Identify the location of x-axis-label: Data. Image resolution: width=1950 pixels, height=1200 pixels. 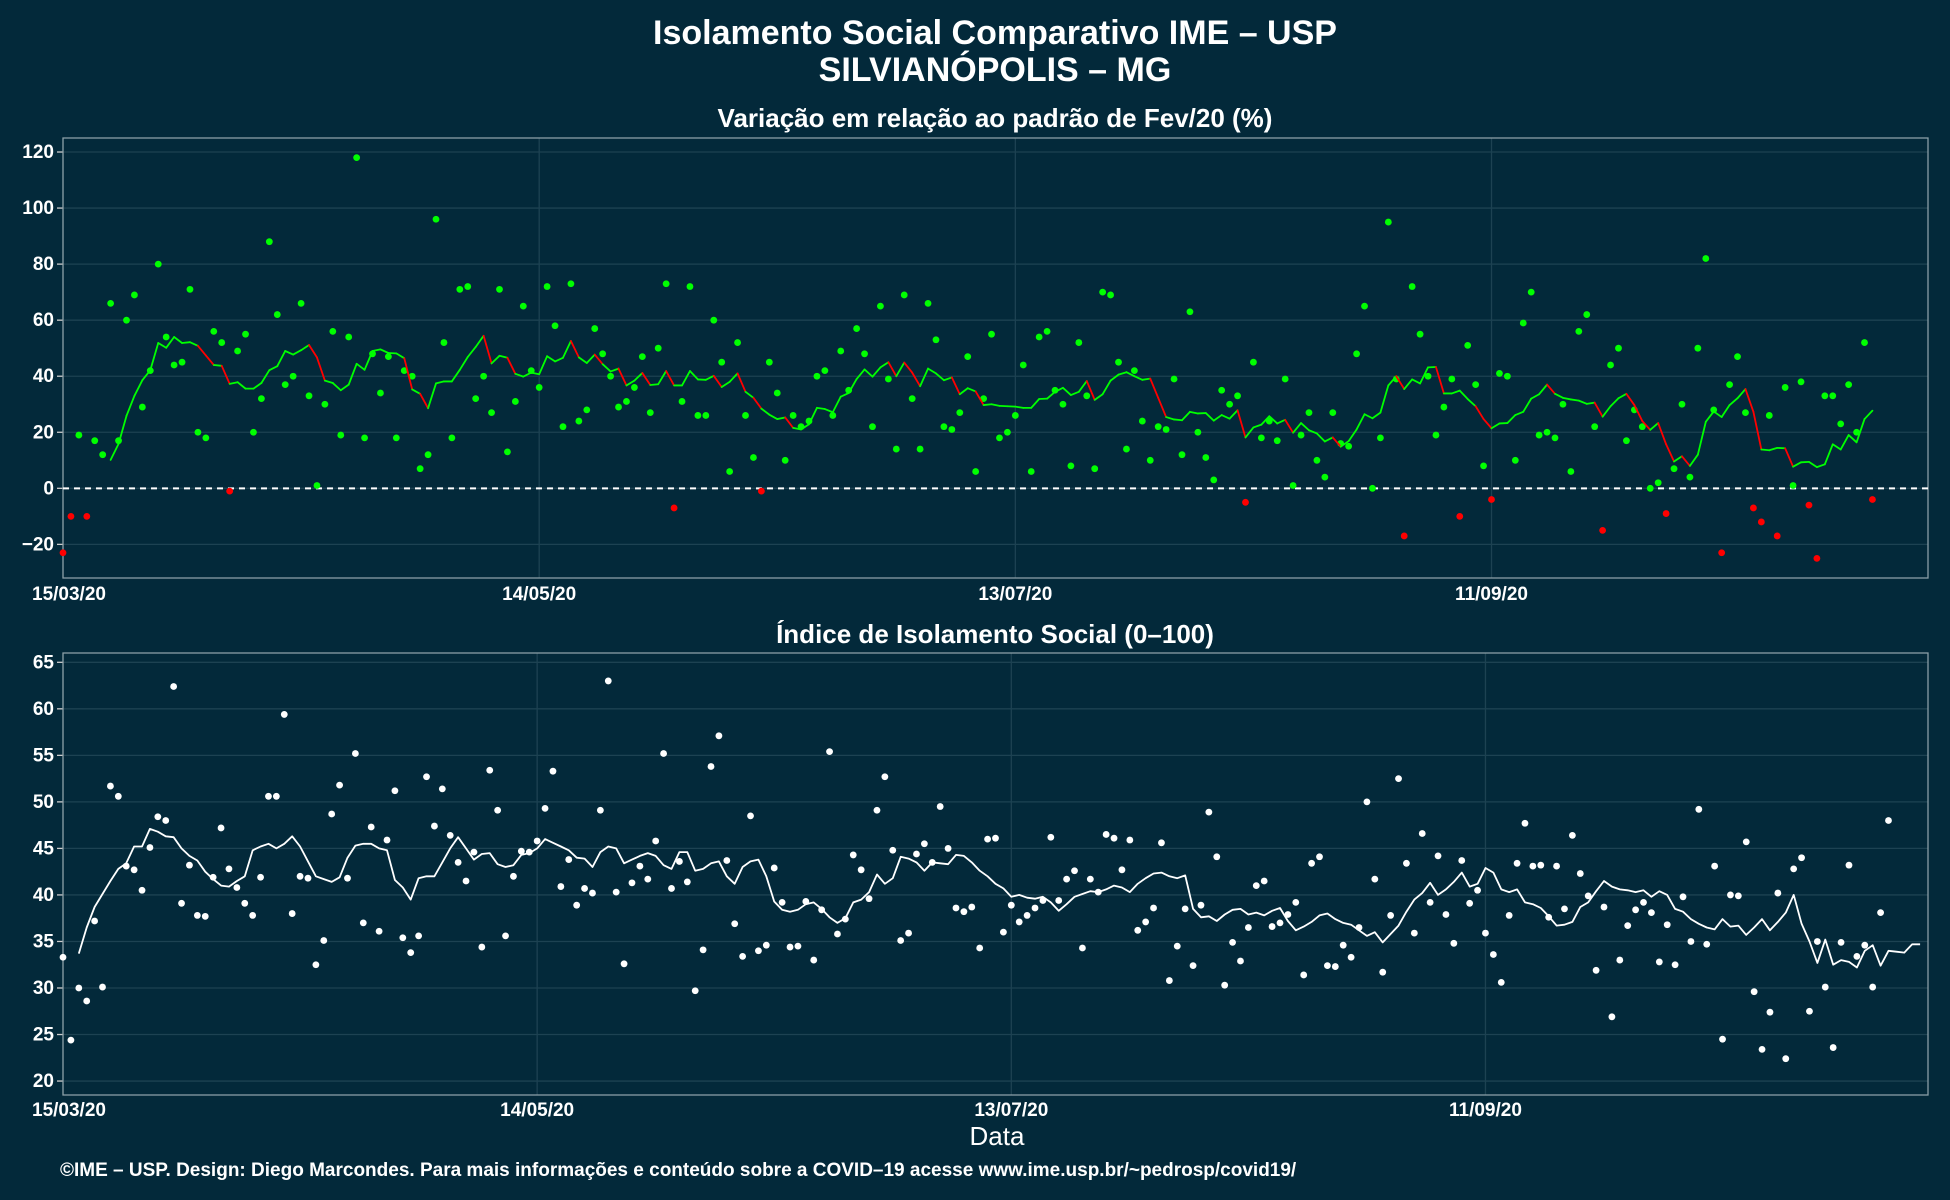
(997, 1136).